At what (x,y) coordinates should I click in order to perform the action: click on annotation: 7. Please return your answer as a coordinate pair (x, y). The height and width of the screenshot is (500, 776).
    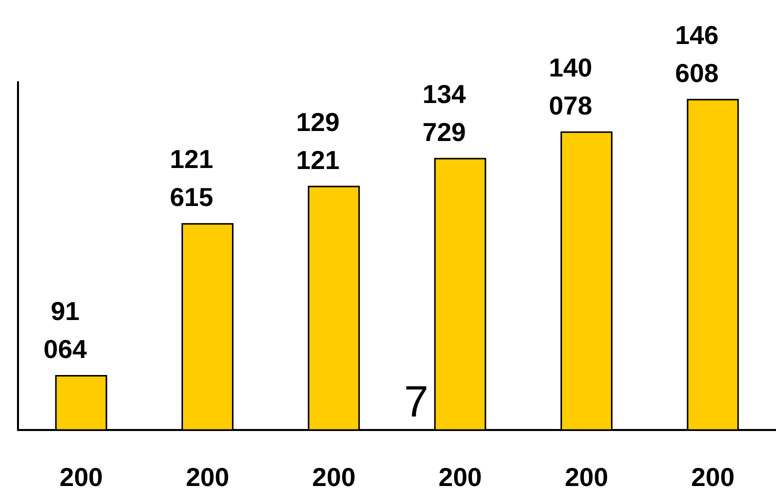
    Looking at the image, I should click on (416, 402).